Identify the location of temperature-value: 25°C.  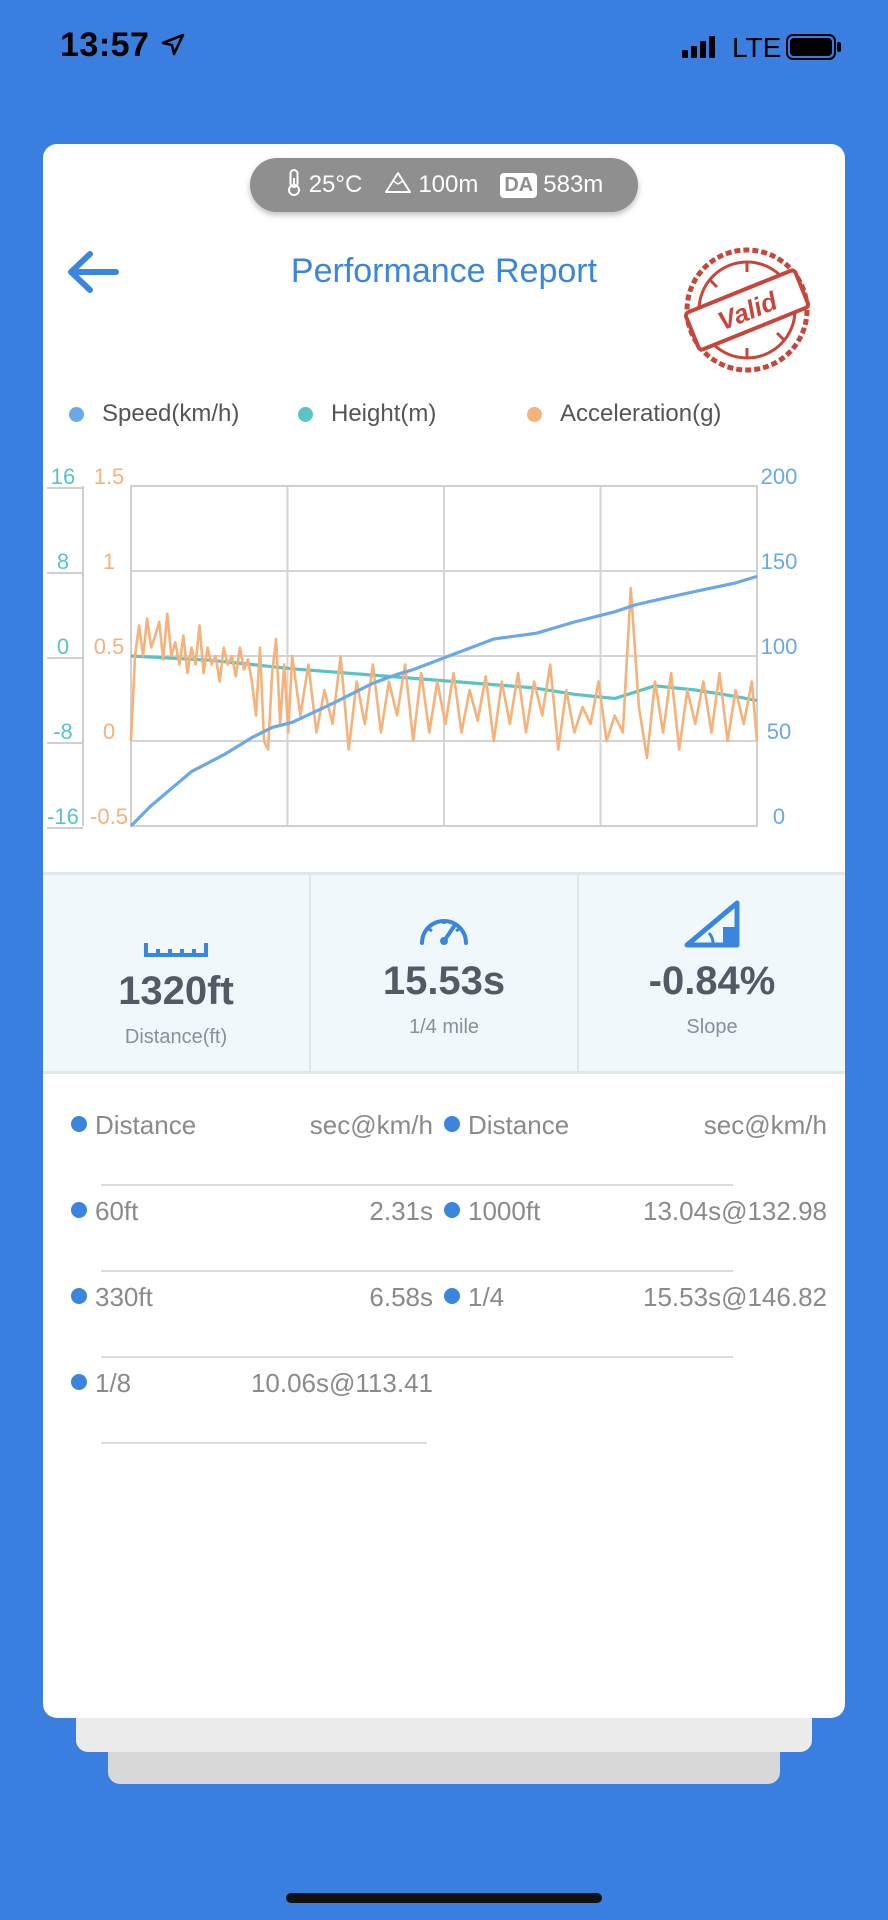
(335, 184).